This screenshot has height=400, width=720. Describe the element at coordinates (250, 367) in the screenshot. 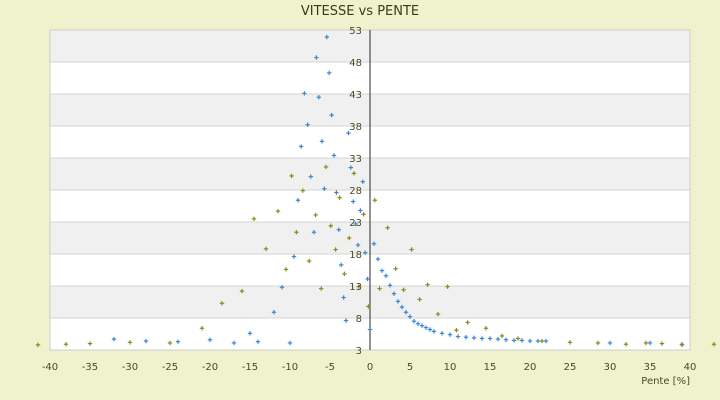

I see `x-tick-label: -15` at that location.